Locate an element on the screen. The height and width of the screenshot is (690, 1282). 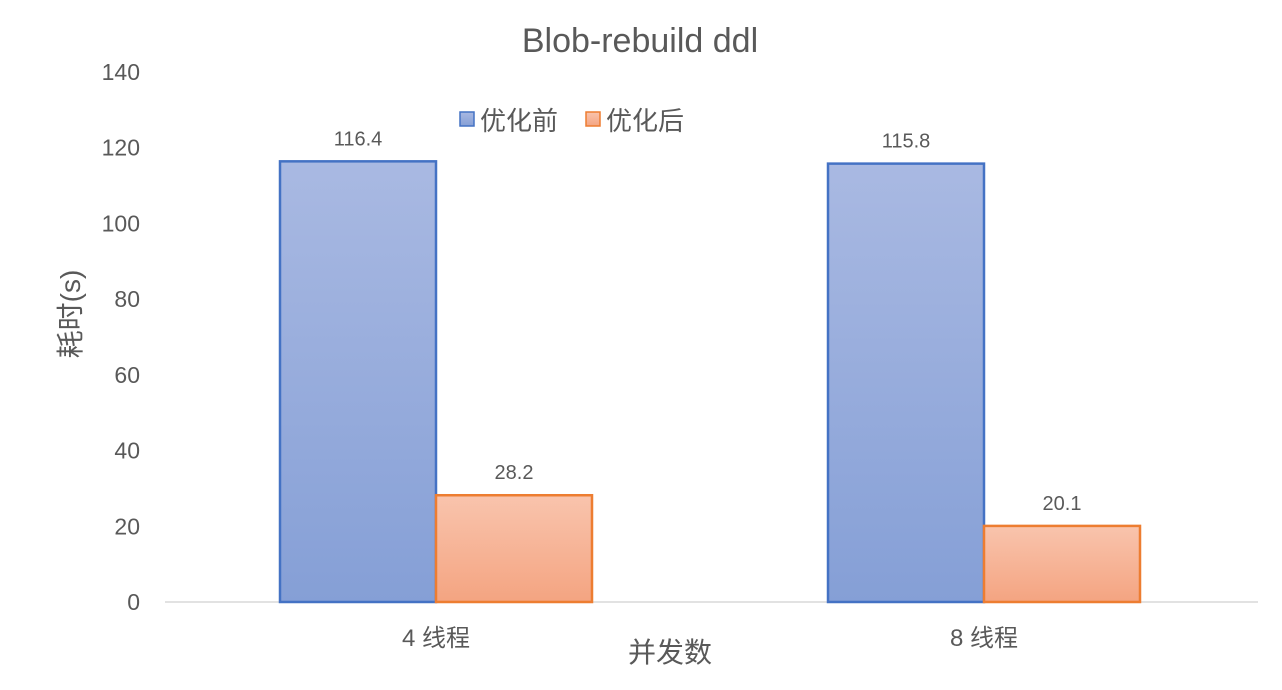
data-label: 116.4 is located at coordinates (358, 139).